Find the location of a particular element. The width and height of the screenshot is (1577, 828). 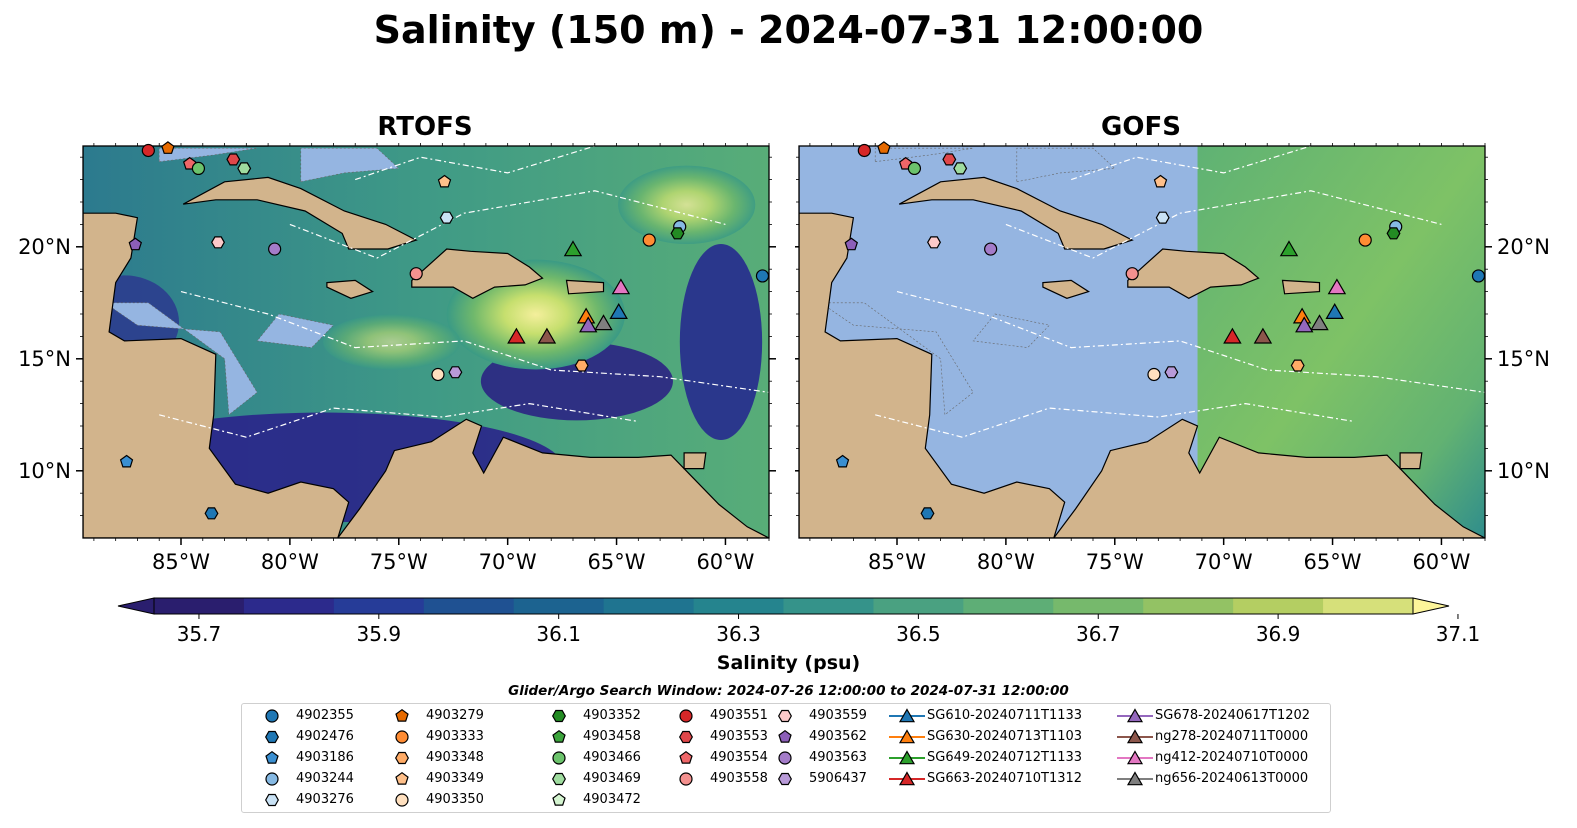

legend-label: 4903350 is located at coordinates (455, 799).